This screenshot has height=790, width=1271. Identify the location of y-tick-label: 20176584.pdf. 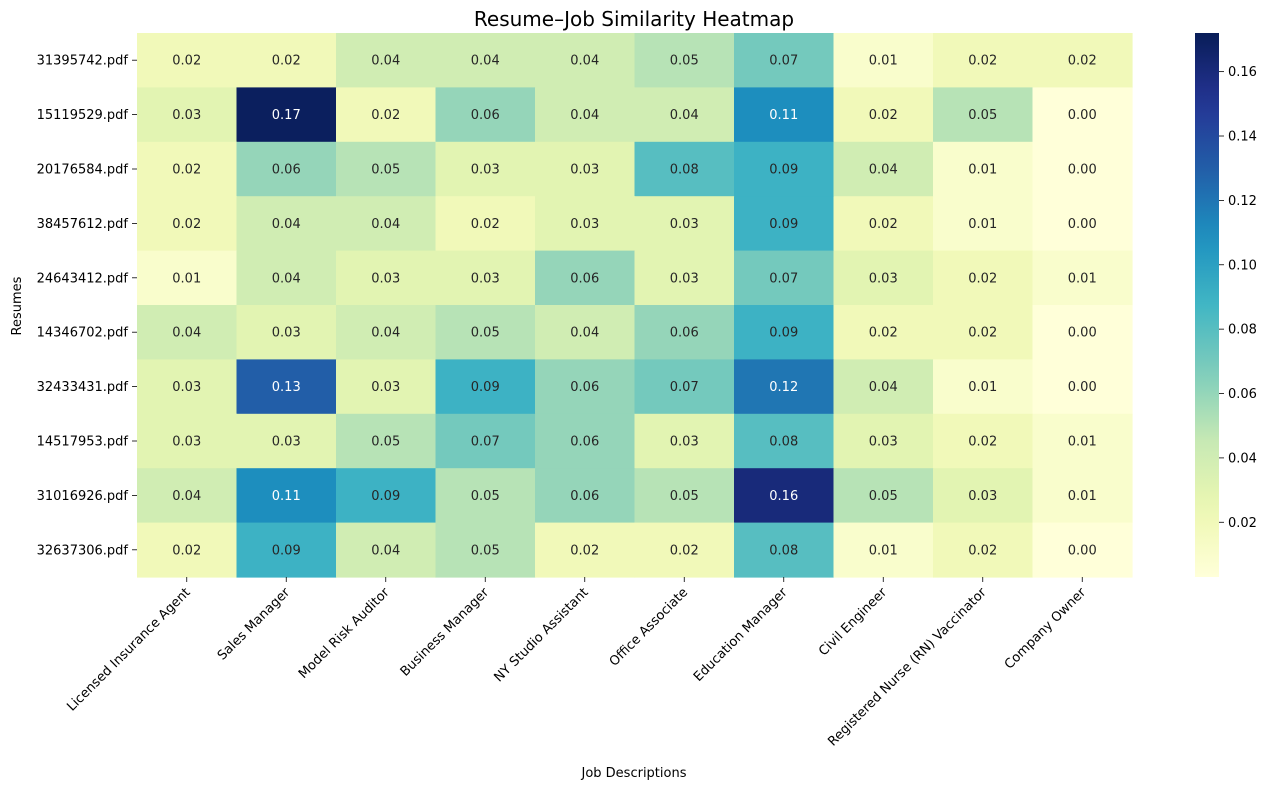
(83, 170).